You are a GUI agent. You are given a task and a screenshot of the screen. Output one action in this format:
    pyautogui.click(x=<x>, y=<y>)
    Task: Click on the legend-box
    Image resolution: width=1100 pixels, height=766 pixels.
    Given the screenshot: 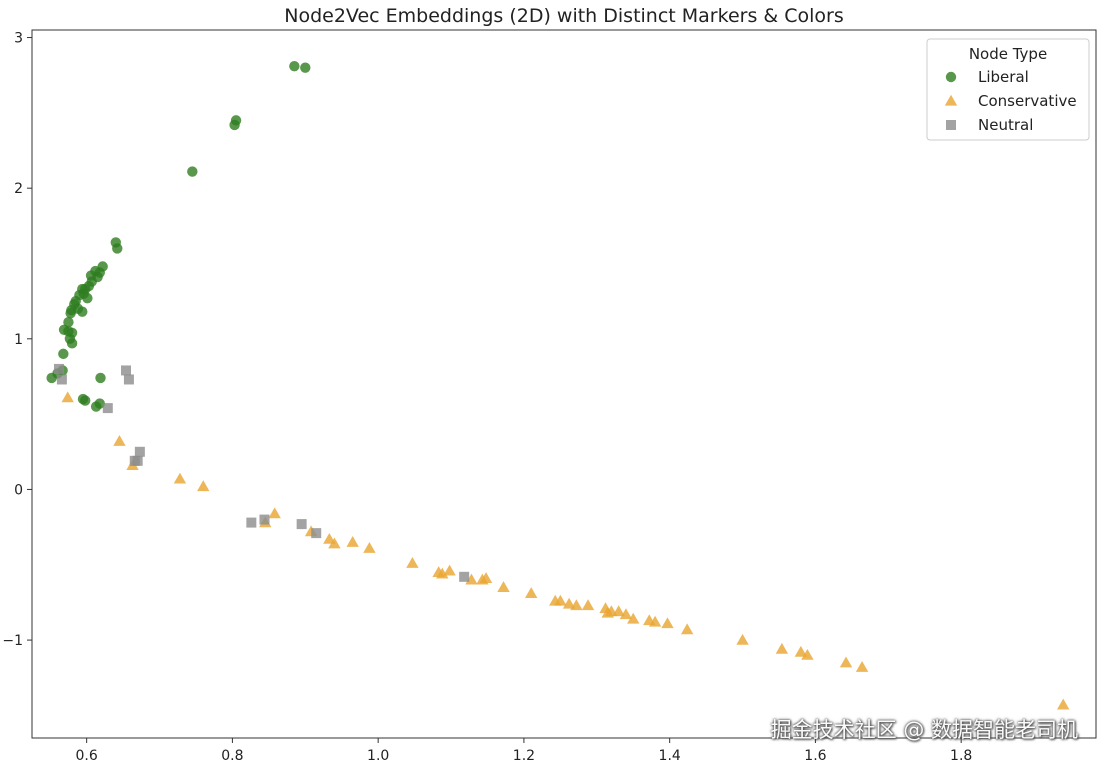 What is the action you would take?
    pyautogui.click(x=1008, y=89)
    